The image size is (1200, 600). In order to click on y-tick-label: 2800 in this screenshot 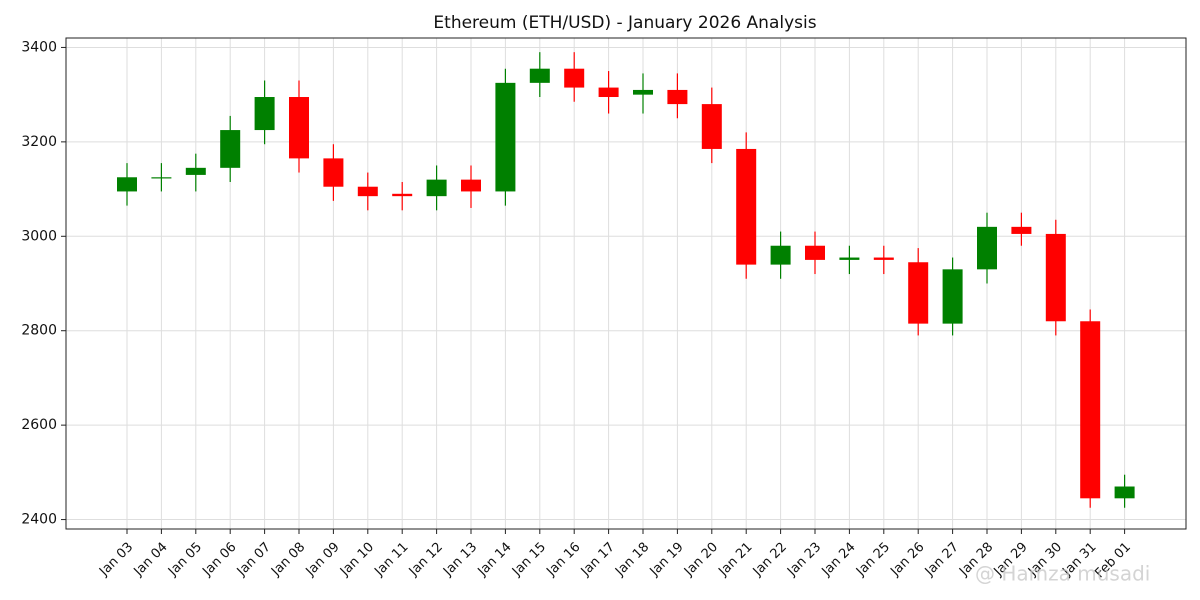, I will do `click(39, 331)`.